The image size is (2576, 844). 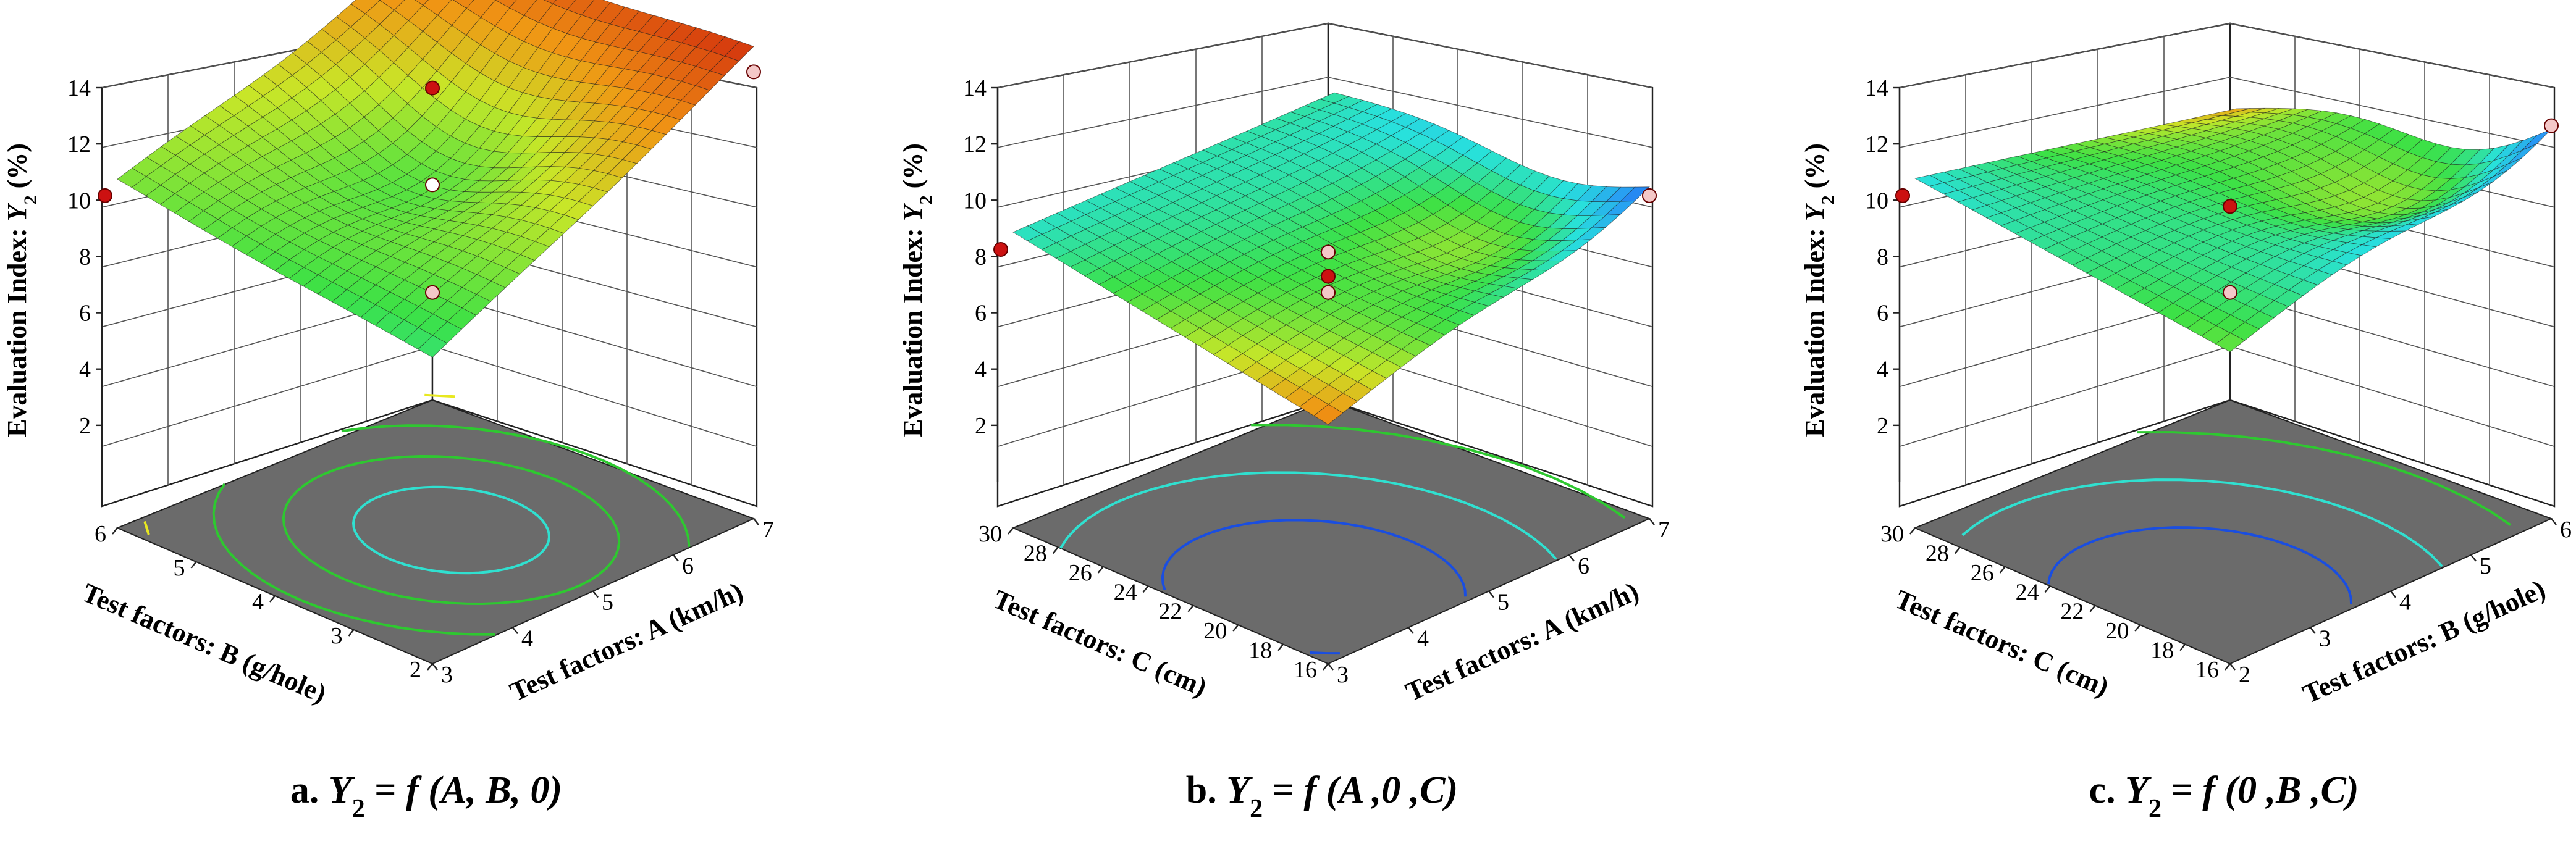 What do you see at coordinates (527, 638) in the screenshot?
I see `right-axis-tick-label: 4` at bounding box center [527, 638].